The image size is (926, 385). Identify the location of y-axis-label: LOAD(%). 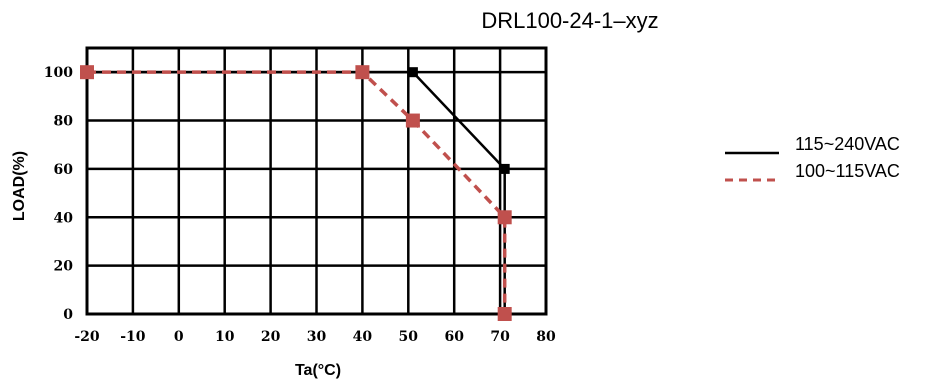
(19, 186).